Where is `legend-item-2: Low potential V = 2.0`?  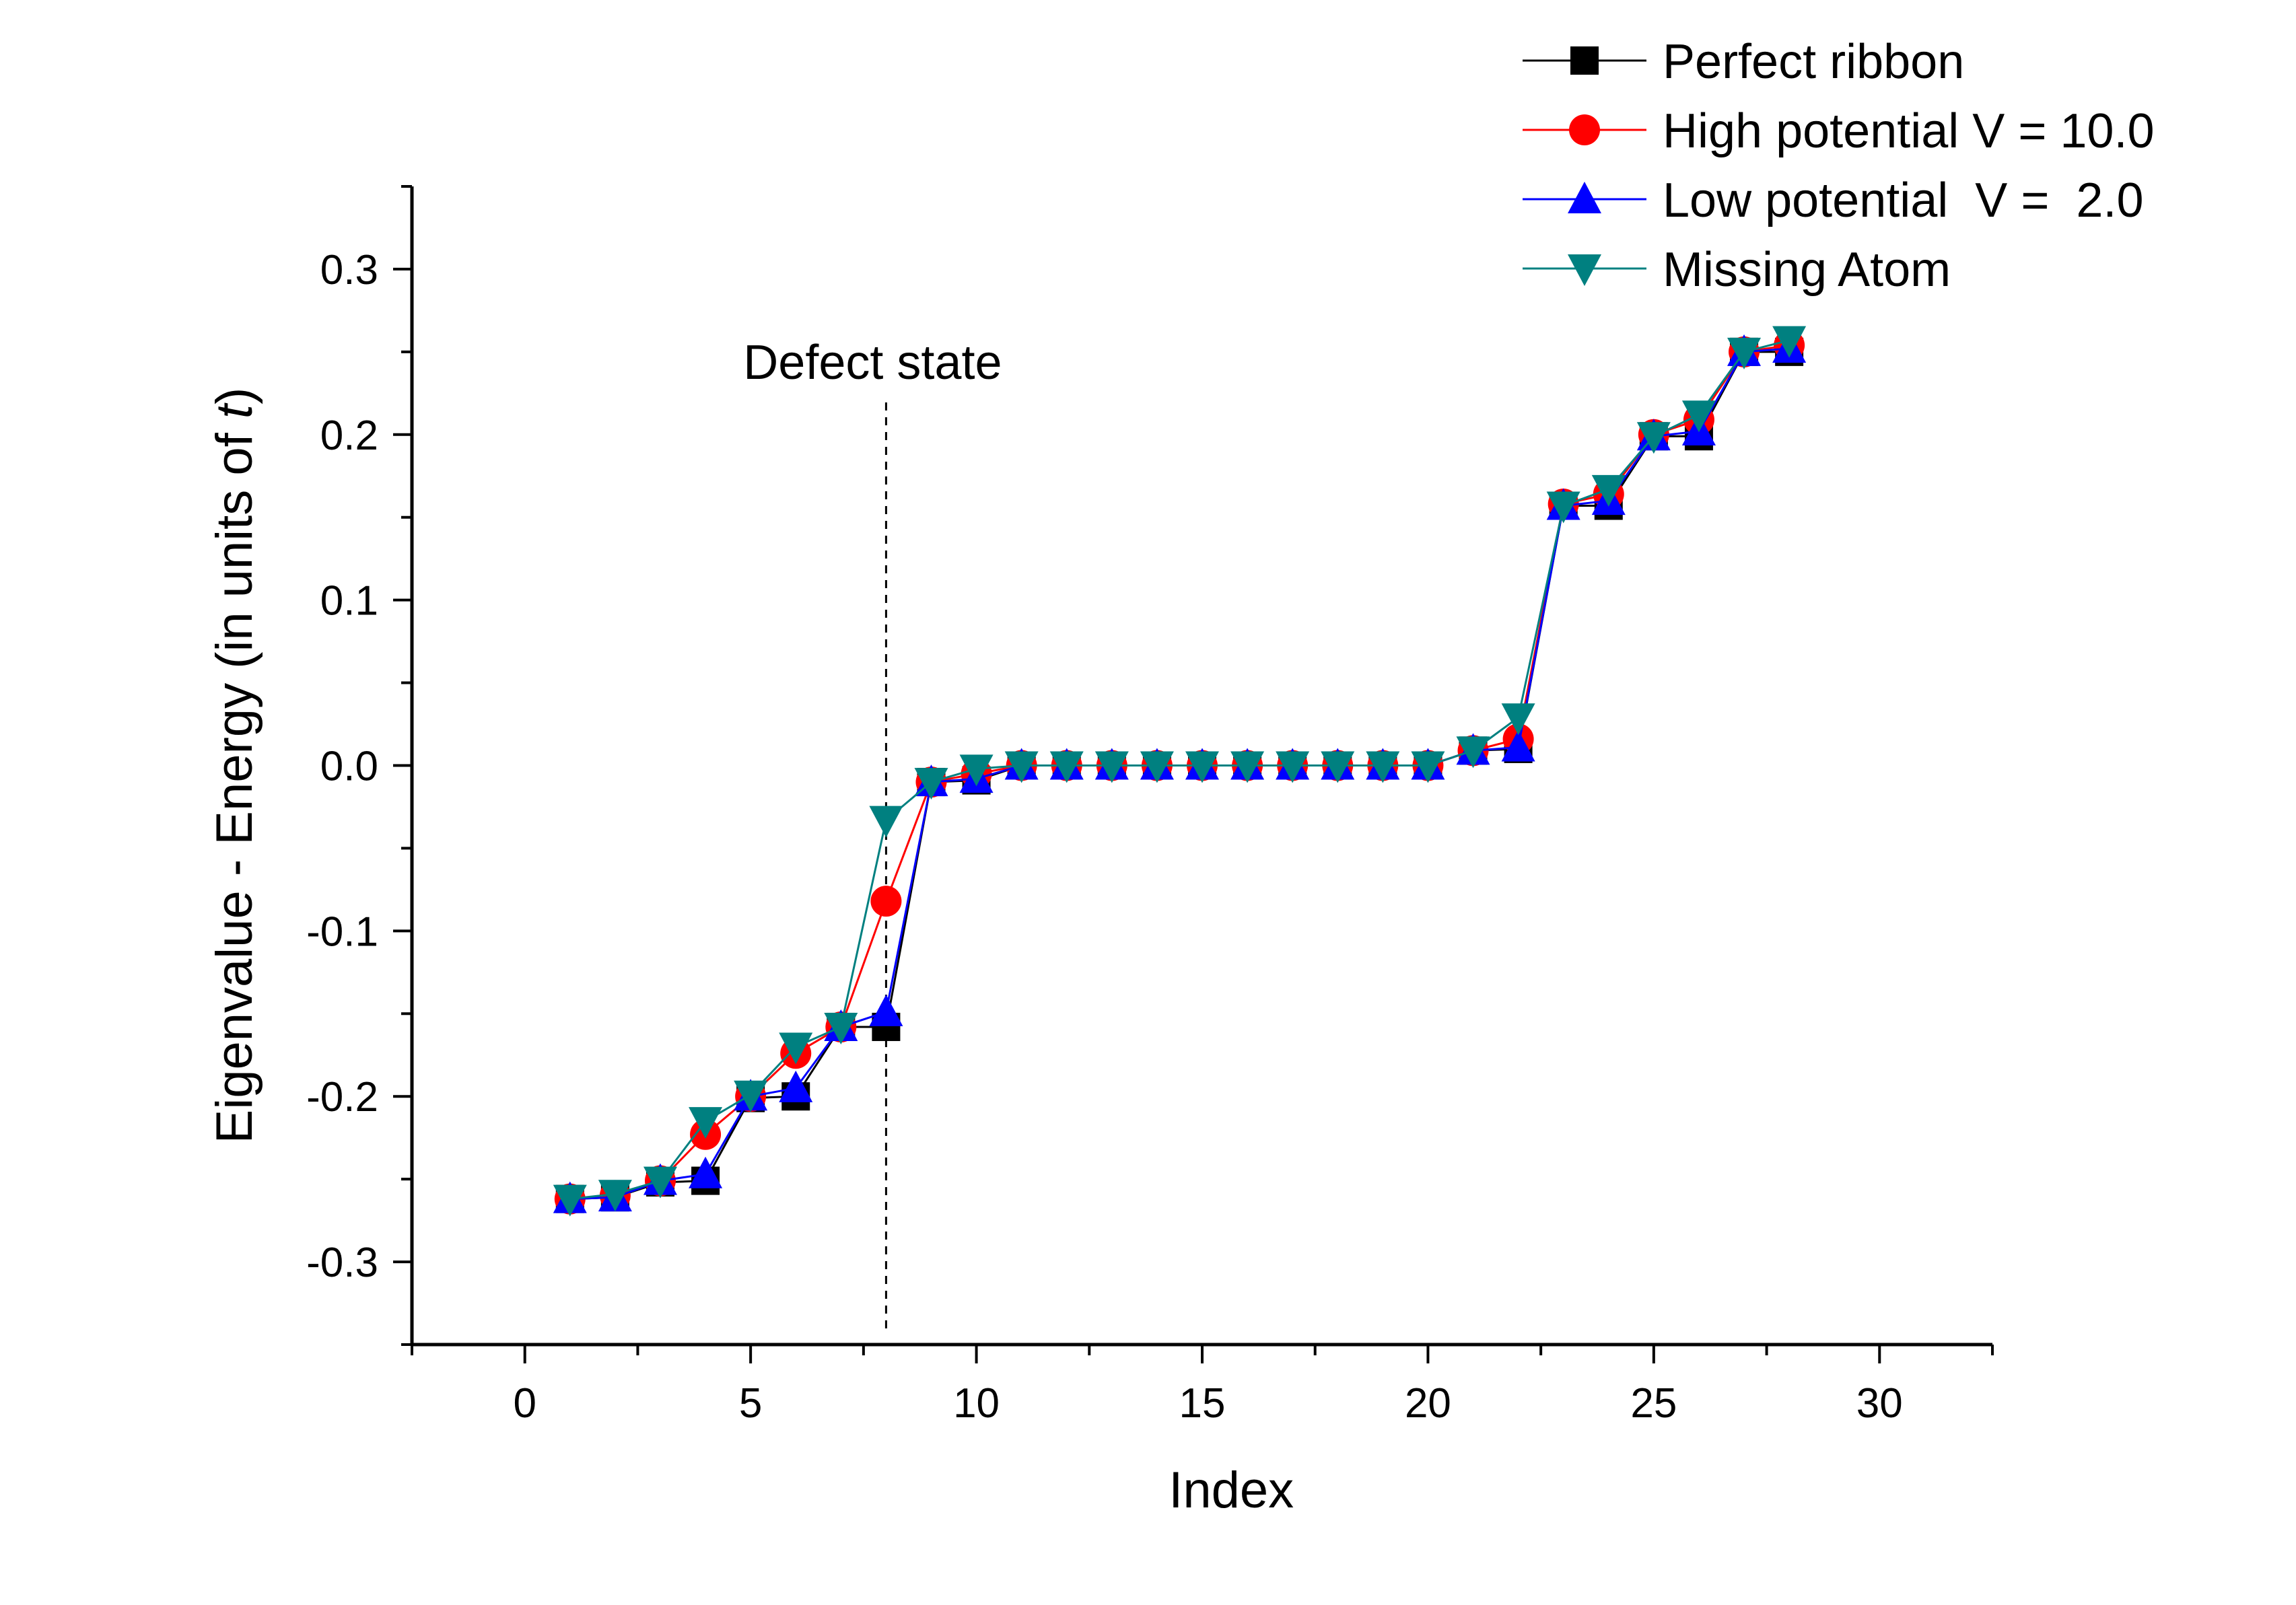 legend-item-2: Low potential V = 2.0 is located at coordinates (1833, 200).